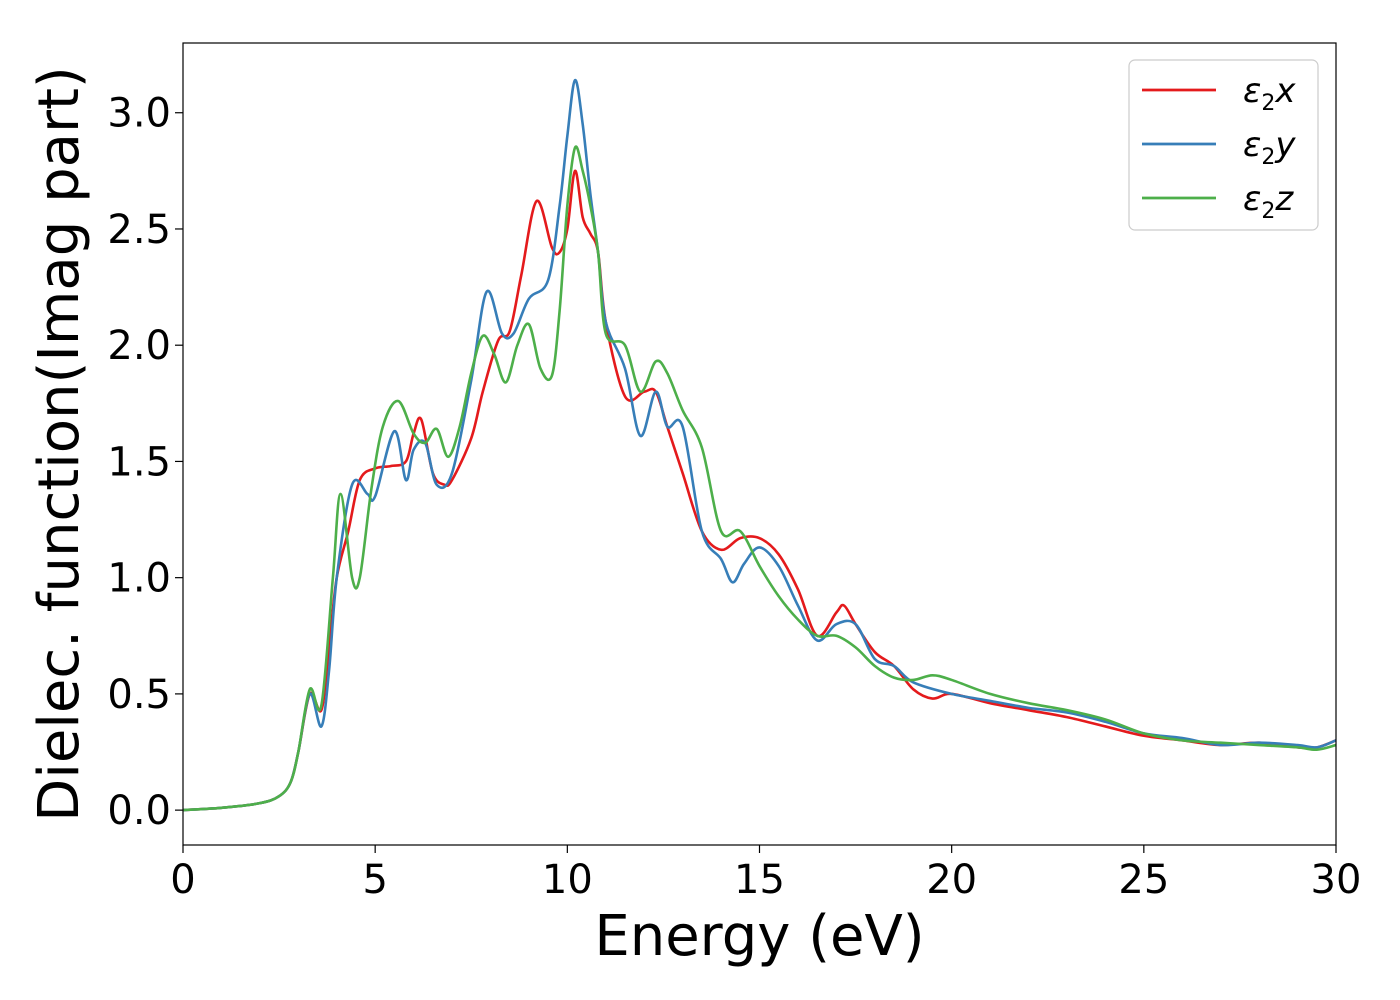  Describe the element at coordinates (139, 695) in the screenshot. I see `y-tick-label: 0.5` at that location.